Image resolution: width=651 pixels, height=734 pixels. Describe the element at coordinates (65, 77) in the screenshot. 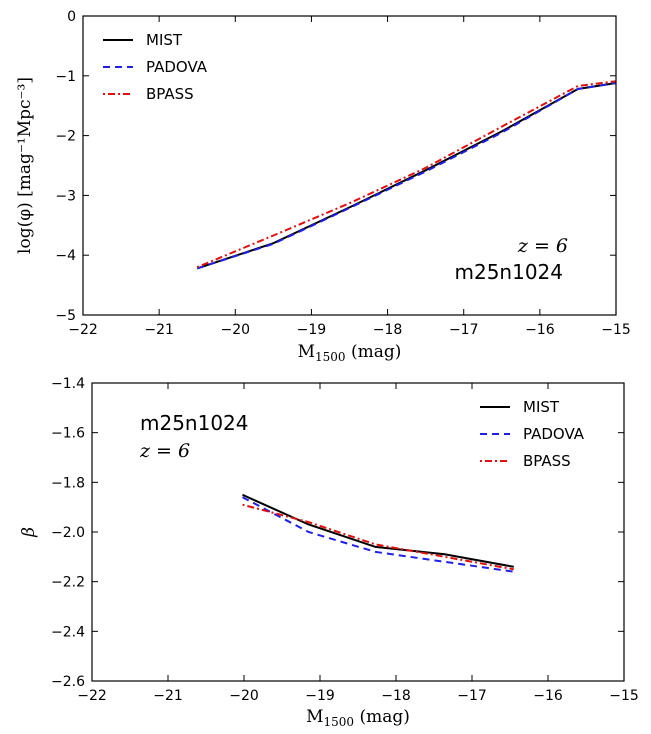

I see `y-tick-label: −1` at that location.